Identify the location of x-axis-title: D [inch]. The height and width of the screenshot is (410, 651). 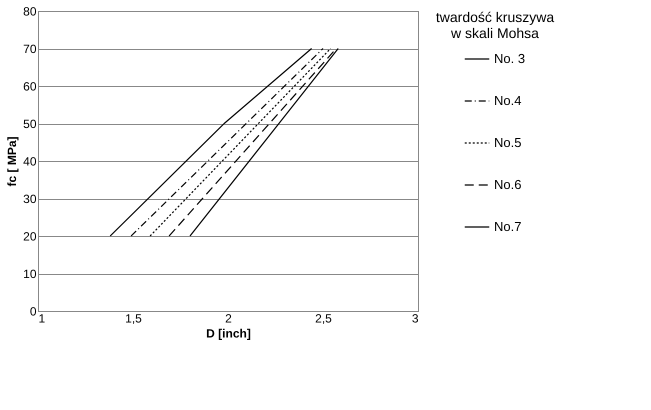
(228, 333).